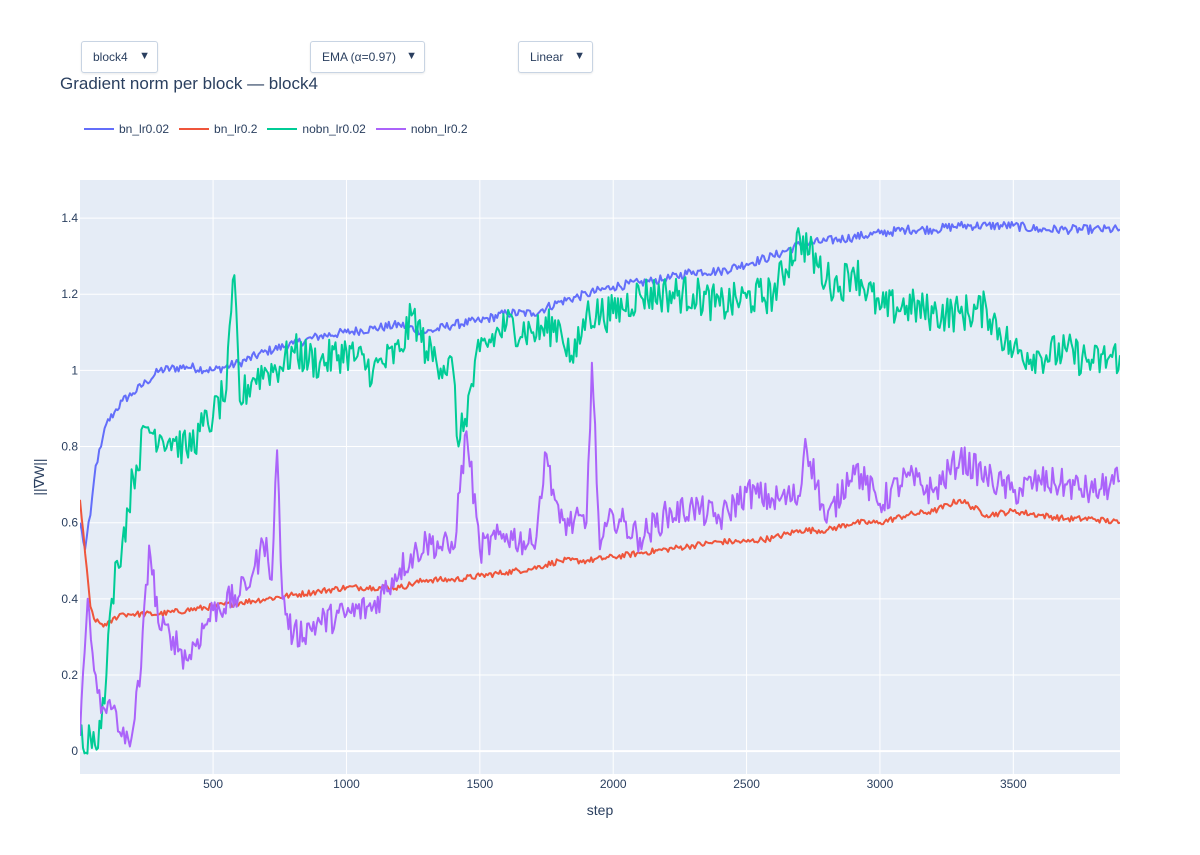 This screenshot has height=855, width=1200. What do you see at coordinates (547, 57) in the screenshot?
I see `scale-select-value: Linear` at bounding box center [547, 57].